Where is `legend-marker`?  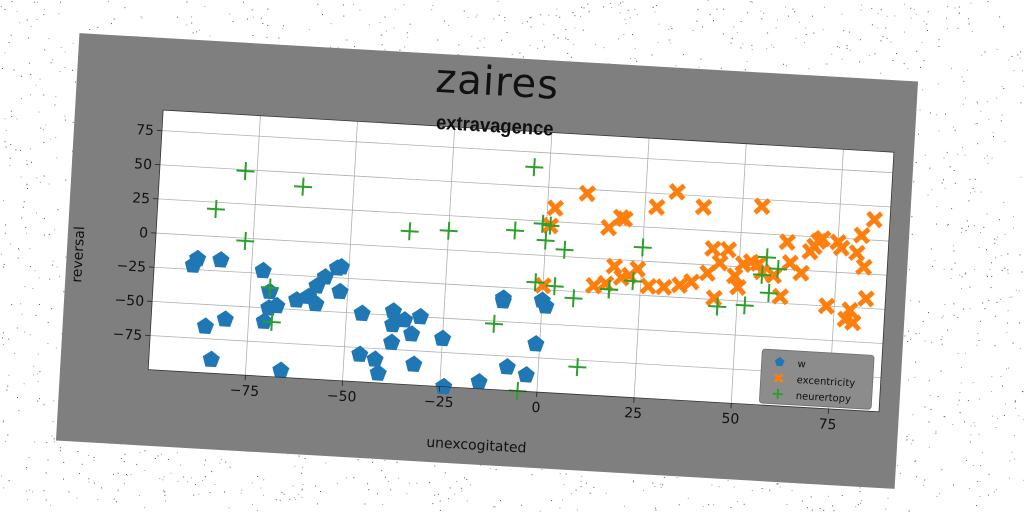 legend-marker is located at coordinates (779, 362).